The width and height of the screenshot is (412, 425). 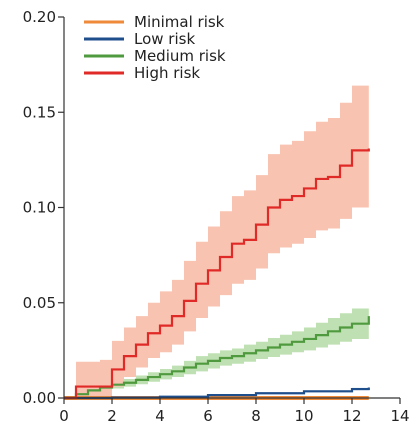 What do you see at coordinates (351, 416) in the screenshot?
I see `x-tick-label: 12` at bounding box center [351, 416].